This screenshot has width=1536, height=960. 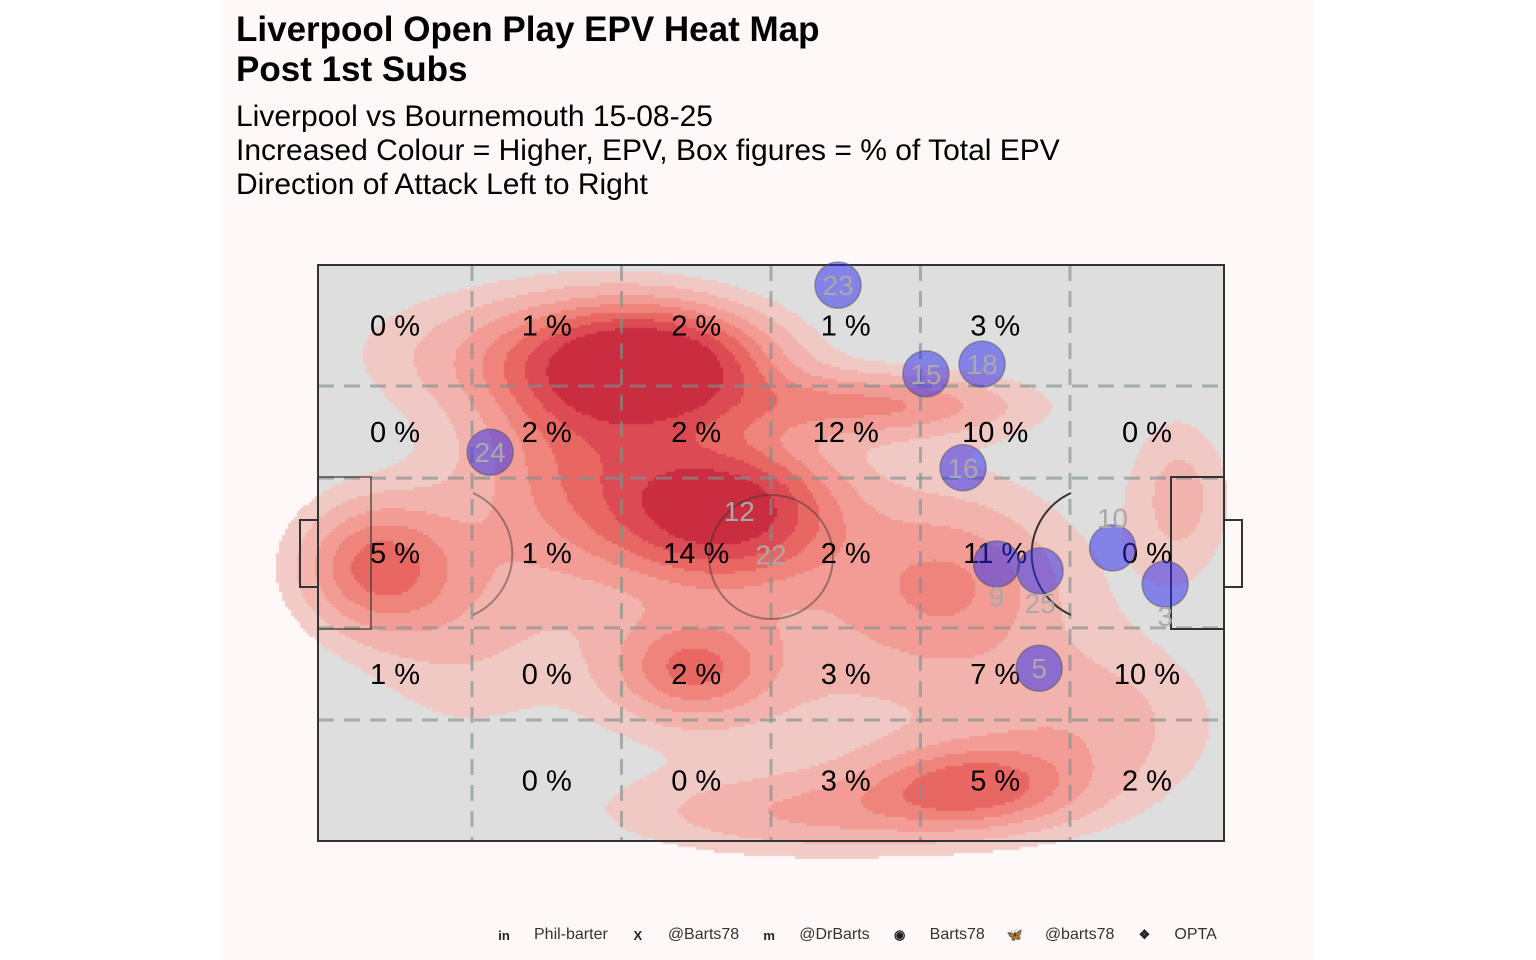 I want to click on player-number: 22, so click(x=770, y=555).